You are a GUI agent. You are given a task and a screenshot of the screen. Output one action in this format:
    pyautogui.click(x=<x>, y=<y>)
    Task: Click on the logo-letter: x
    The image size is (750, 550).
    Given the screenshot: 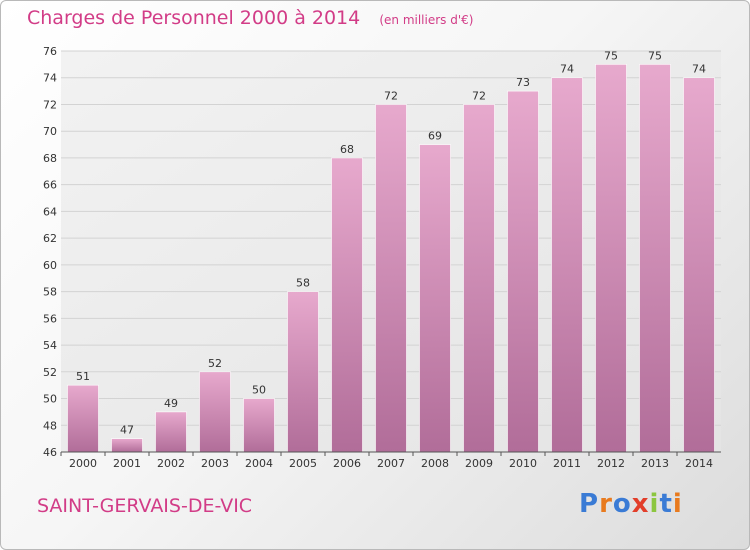 What is the action you would take?
    pyautogui.click(x=640, y=504)
    